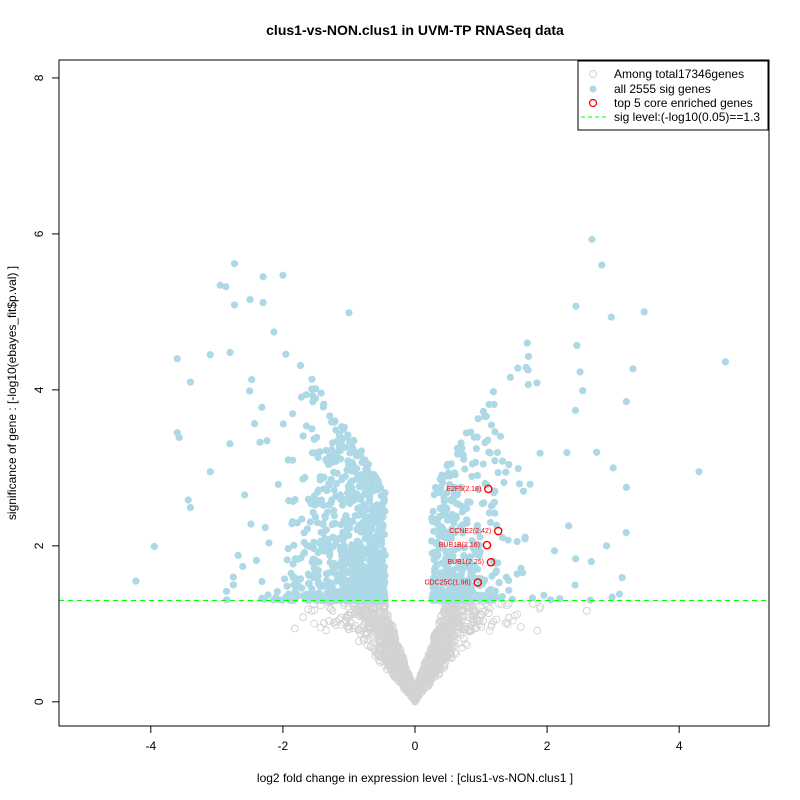 The image size is (800, 800). I want to click on y-tick-label: 4, so click(39, 389).